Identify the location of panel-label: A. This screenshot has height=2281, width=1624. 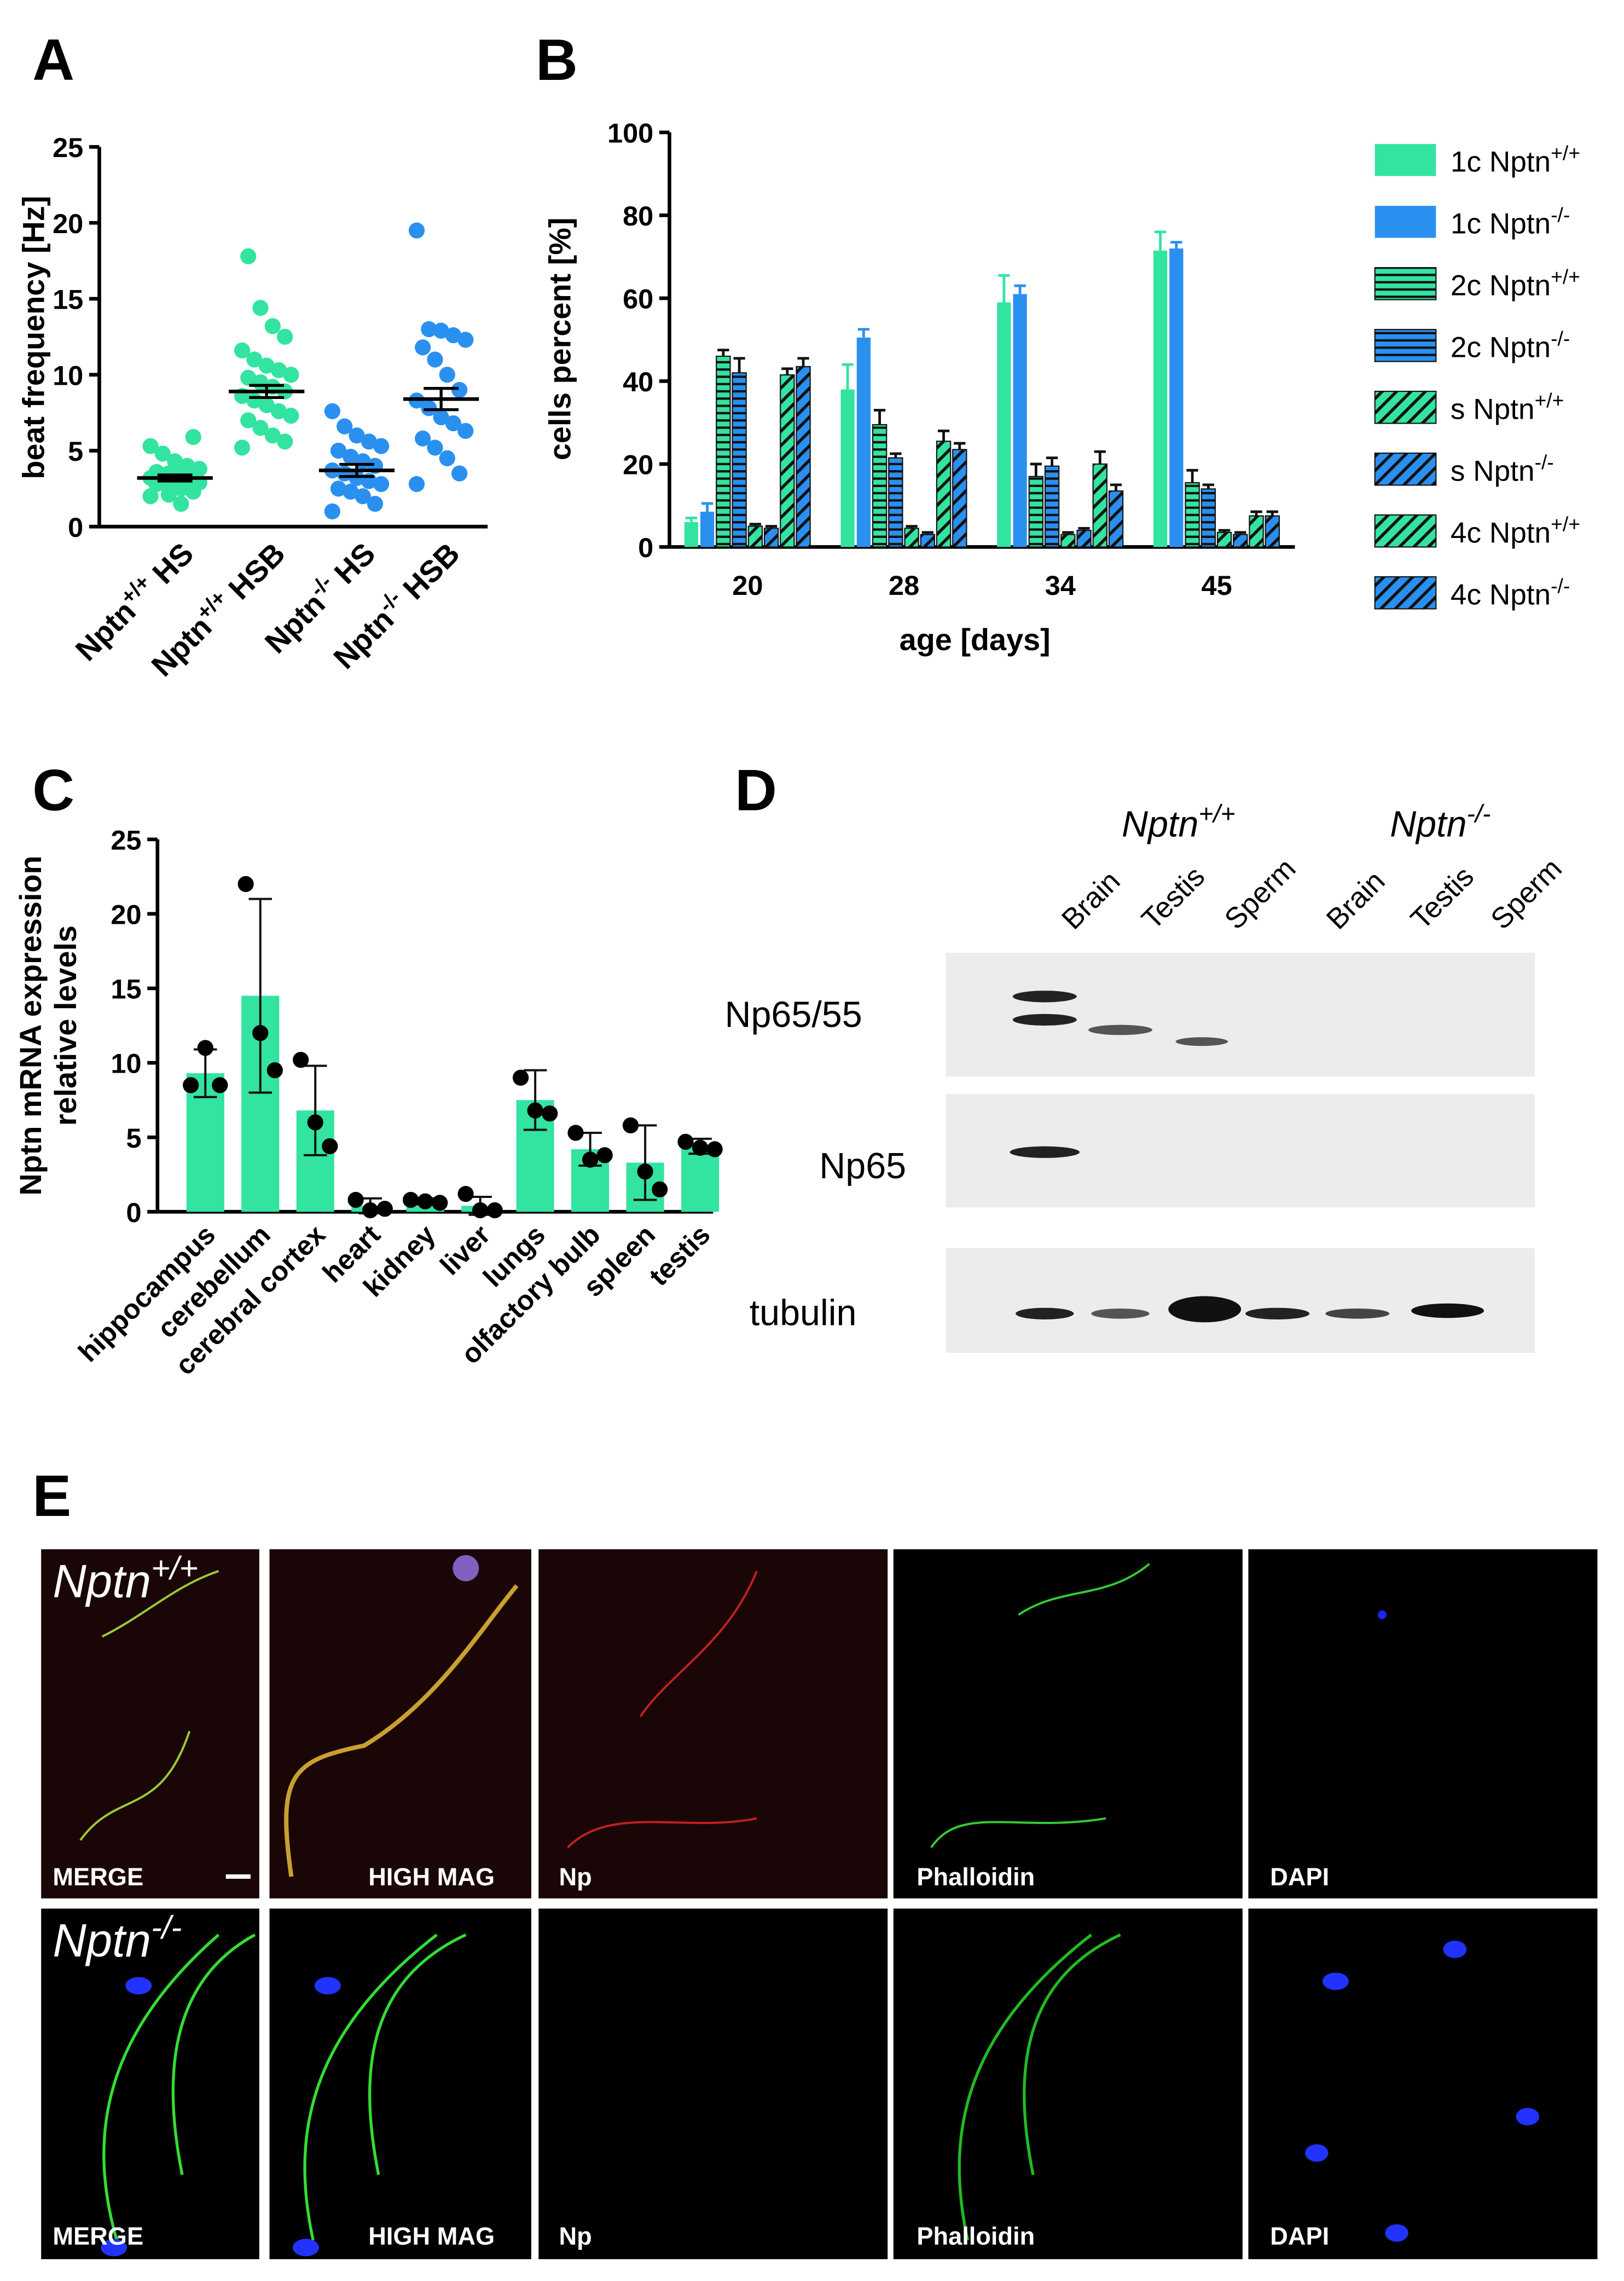
(53, 59).